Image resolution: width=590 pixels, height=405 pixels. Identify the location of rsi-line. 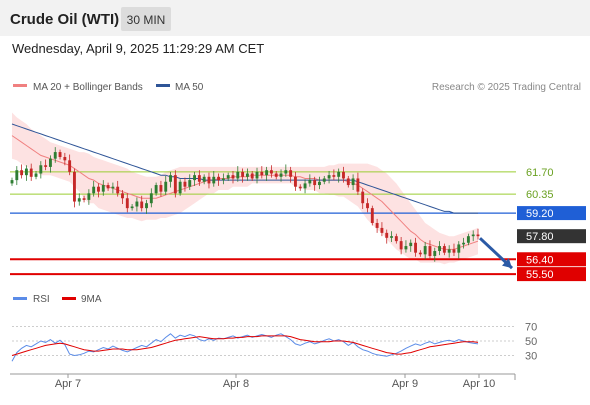
(245, 347).